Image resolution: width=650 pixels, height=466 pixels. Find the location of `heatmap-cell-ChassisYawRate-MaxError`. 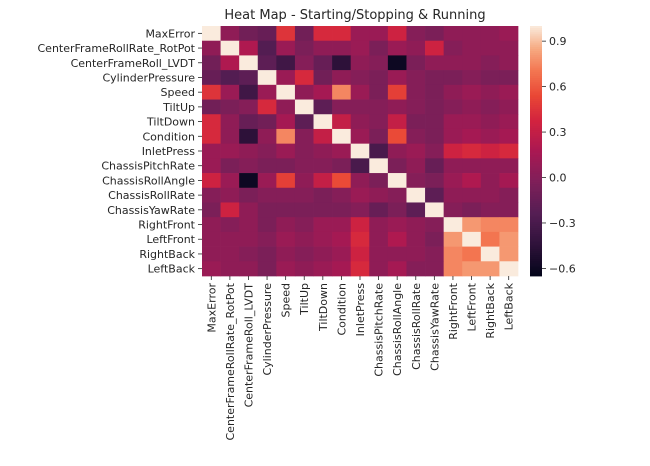

heatmap-cell-ChassisYawRate-MaxError is located at coordinates (211, 210).